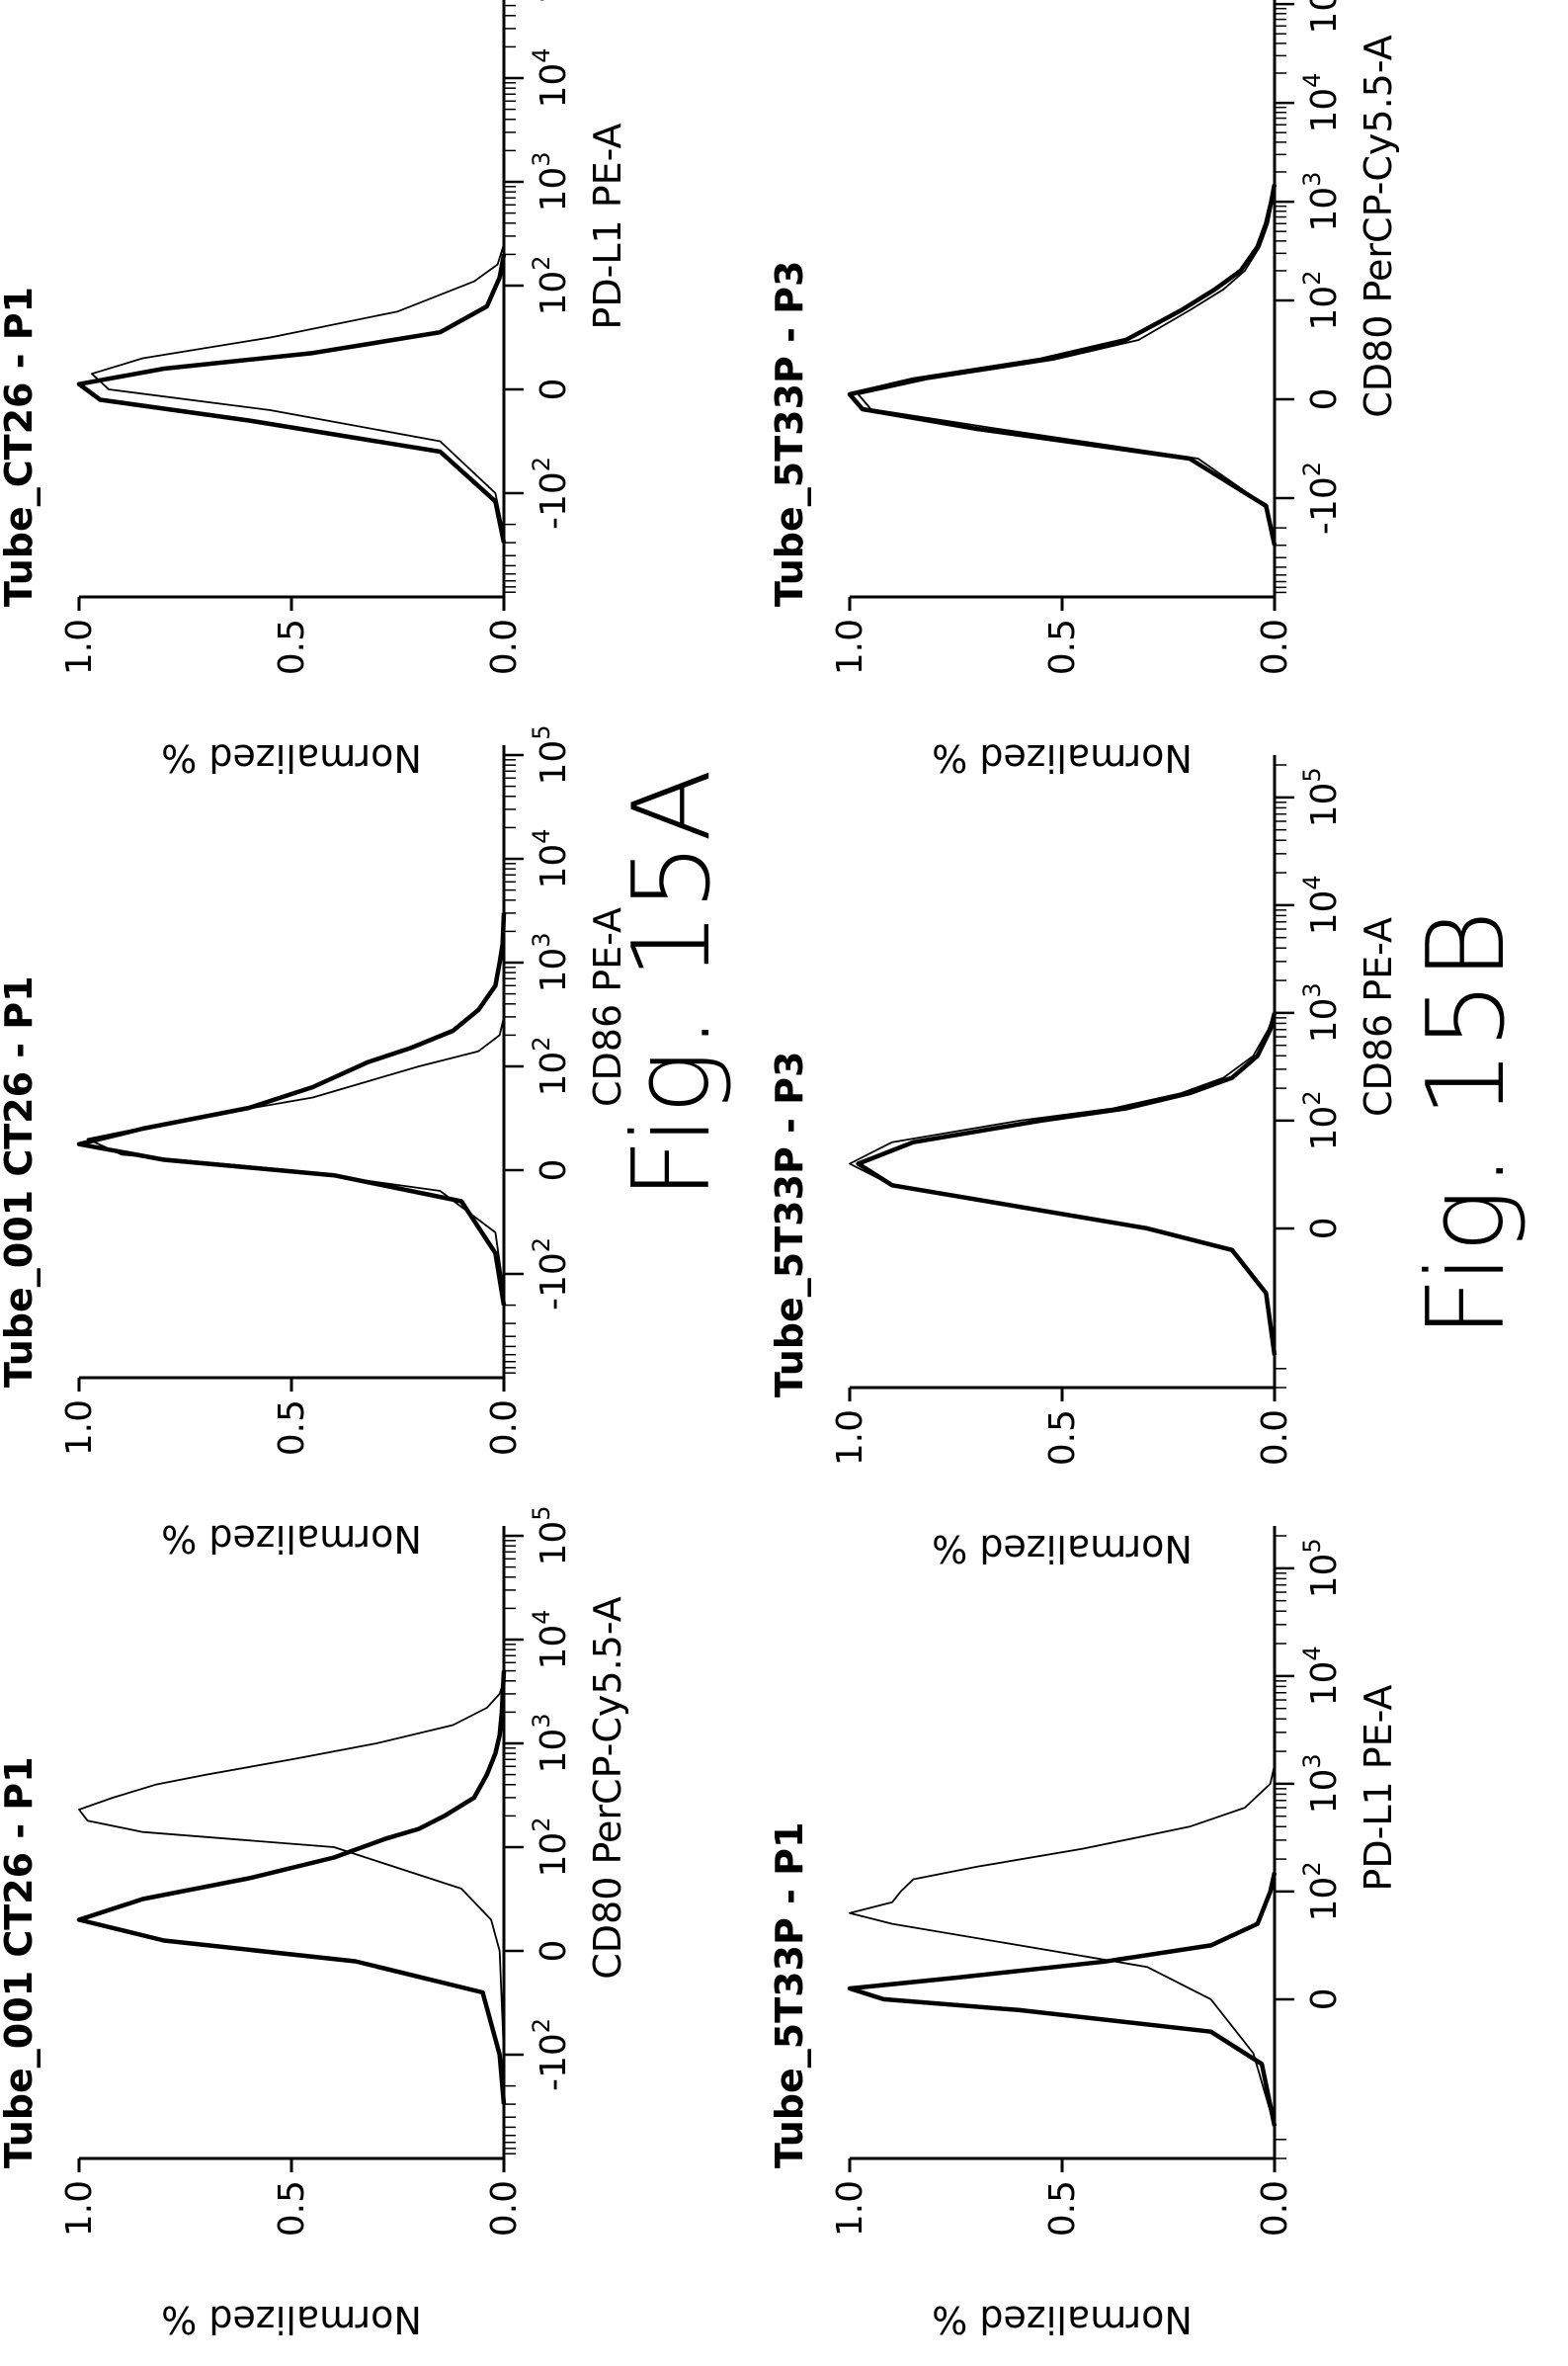 Image resolution: width=1568 pixels, height=2366 pixels. Describe the element at coordinates (1466, 1124) in the screenshot. I see `figure-label-15b: Fig. 15B` at that location.